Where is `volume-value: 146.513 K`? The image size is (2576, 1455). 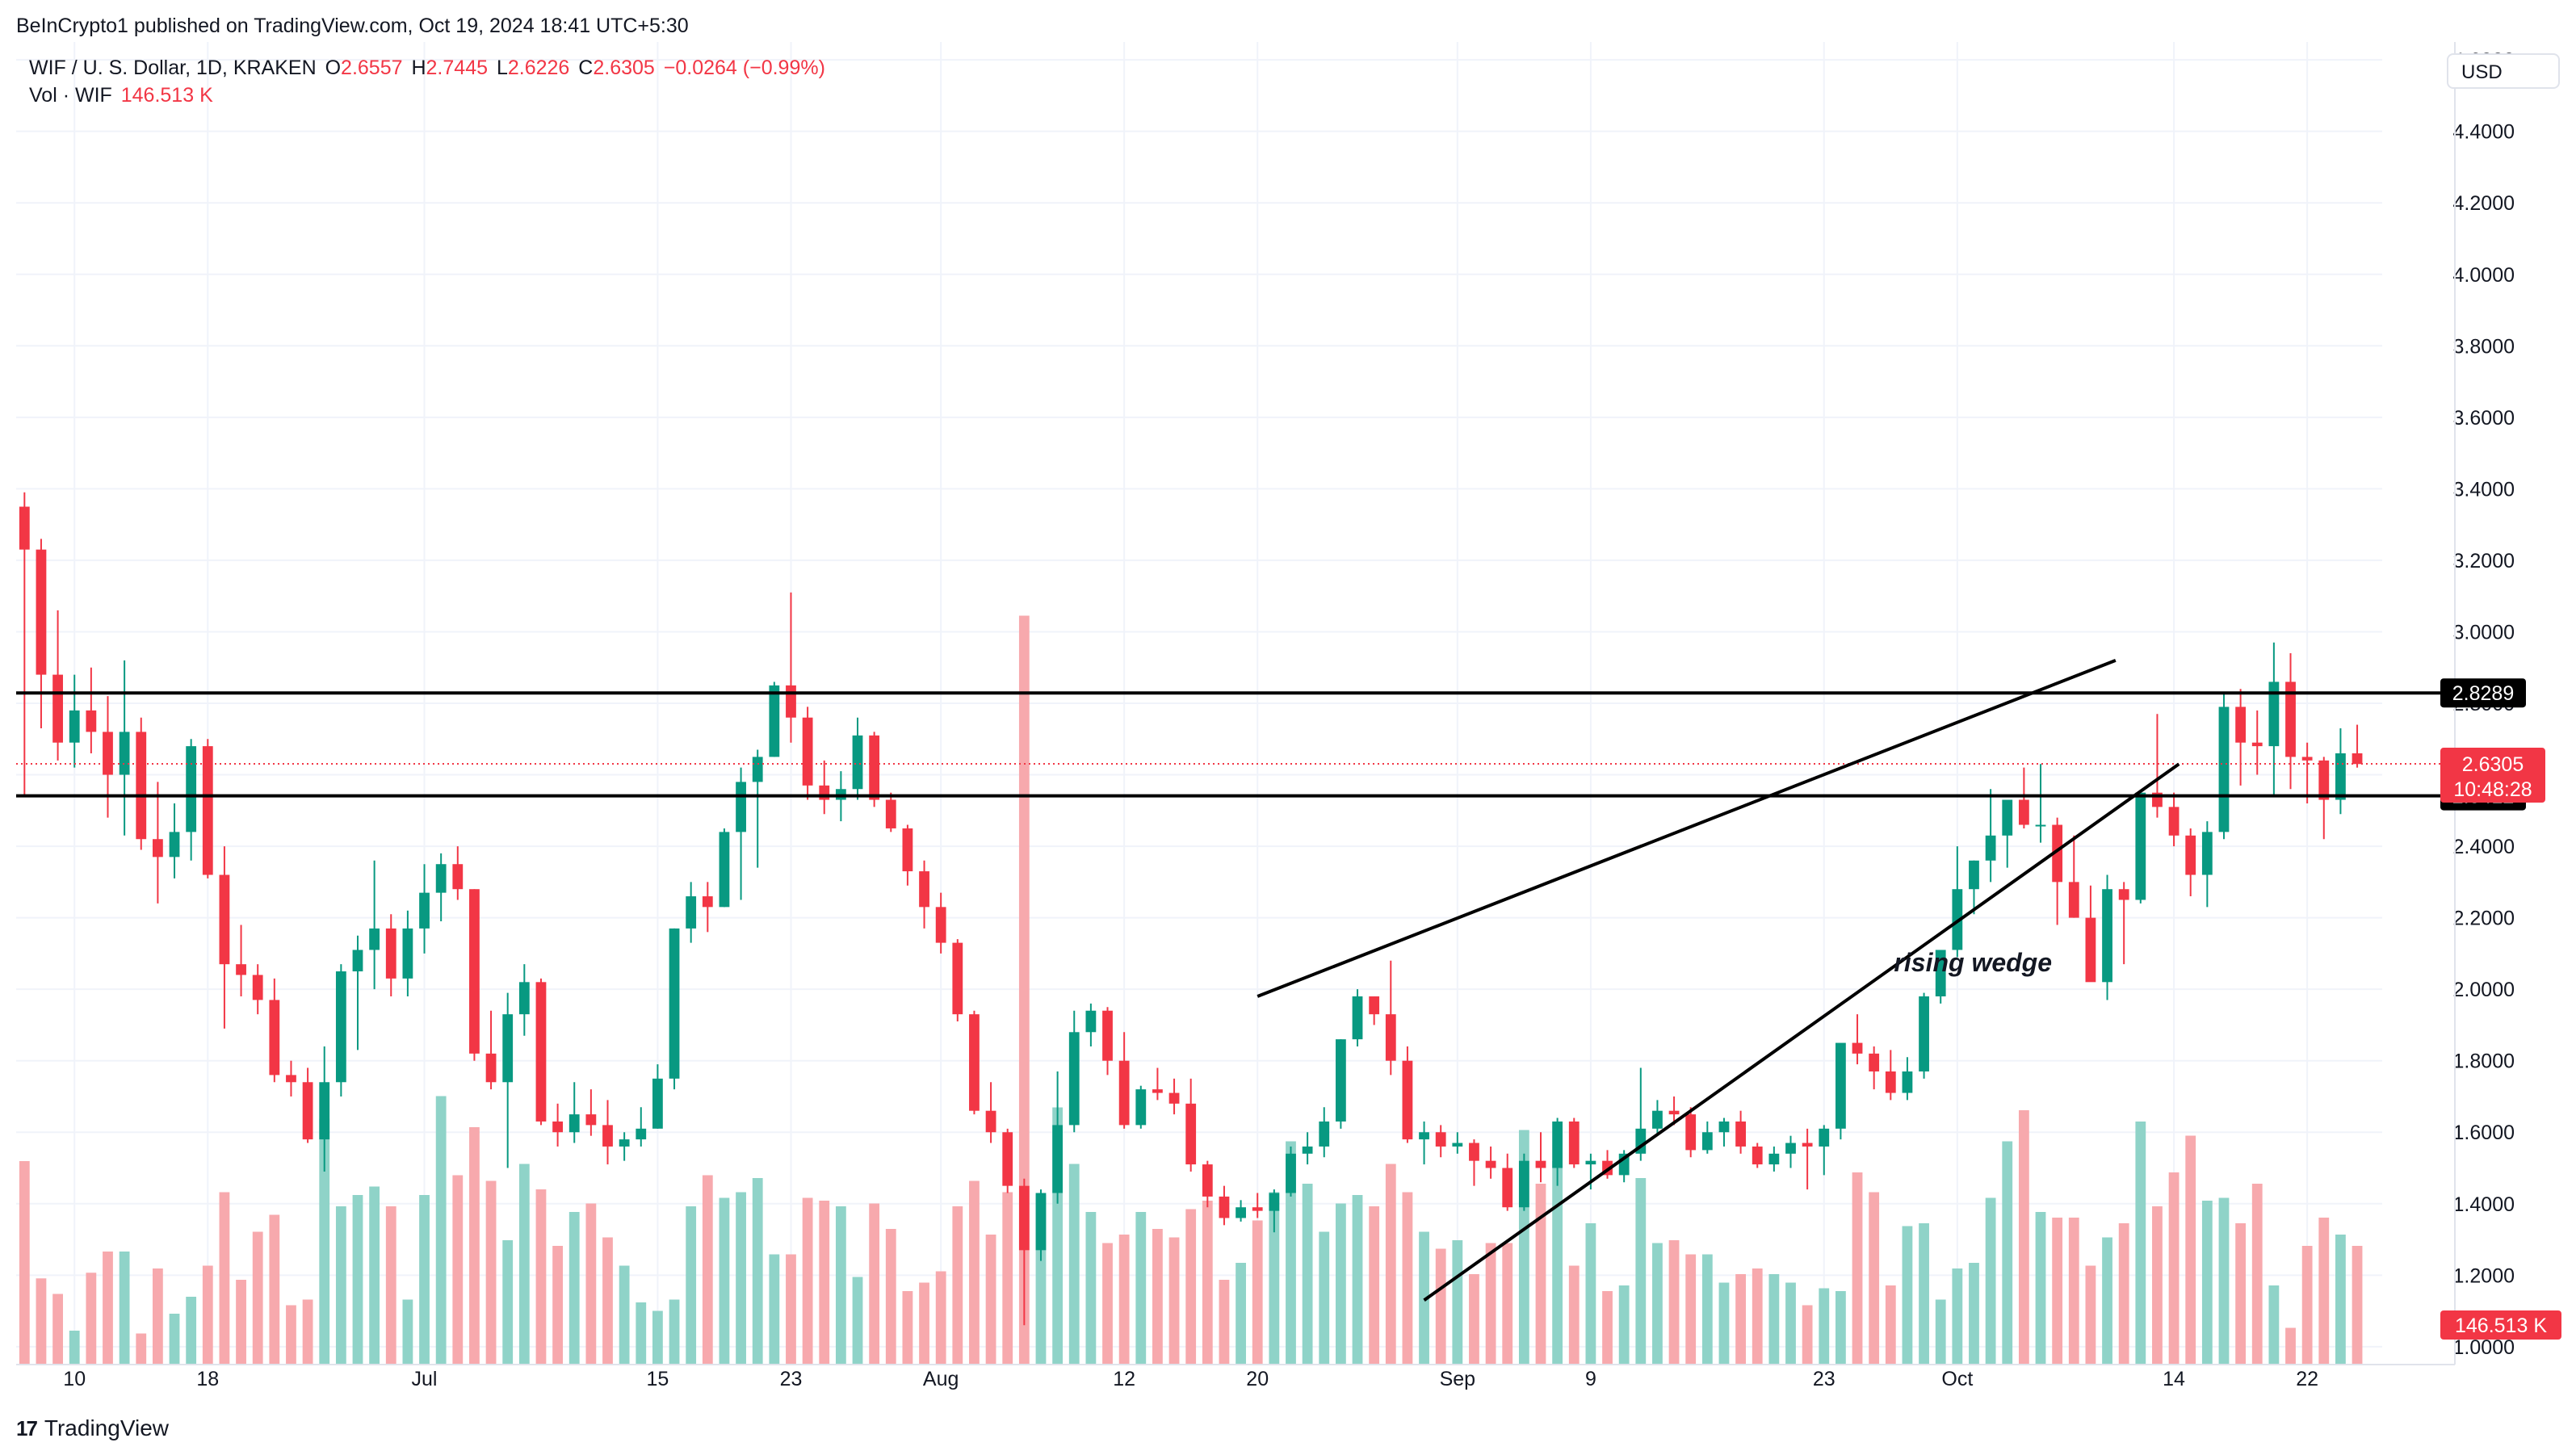
volume-value: 146.513 K is located at coordinates (166, 96).